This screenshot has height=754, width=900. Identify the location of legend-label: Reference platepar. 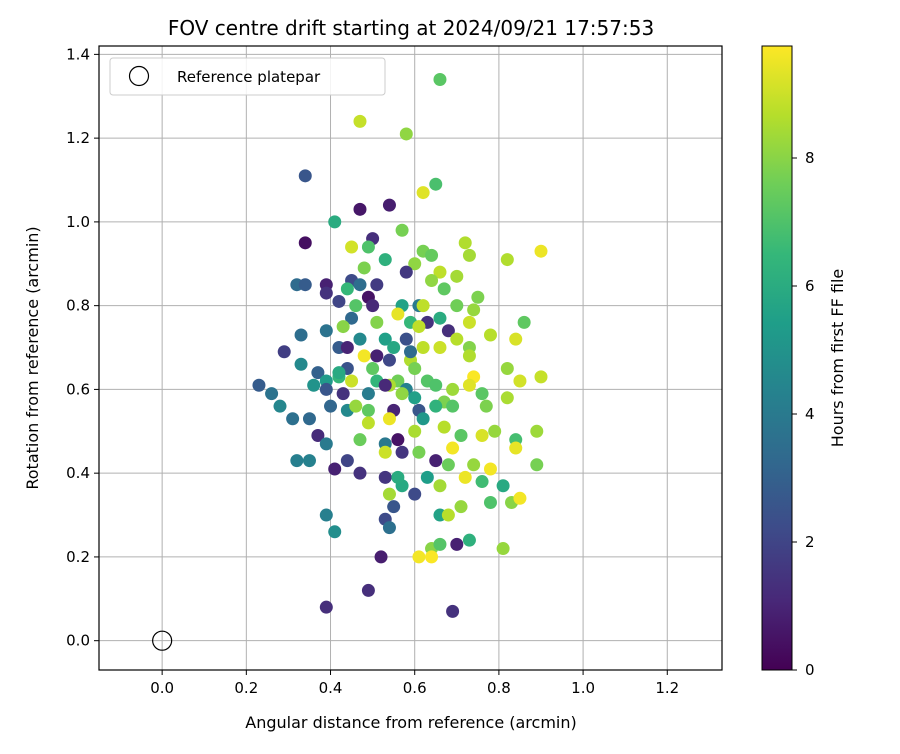
(249, 77).